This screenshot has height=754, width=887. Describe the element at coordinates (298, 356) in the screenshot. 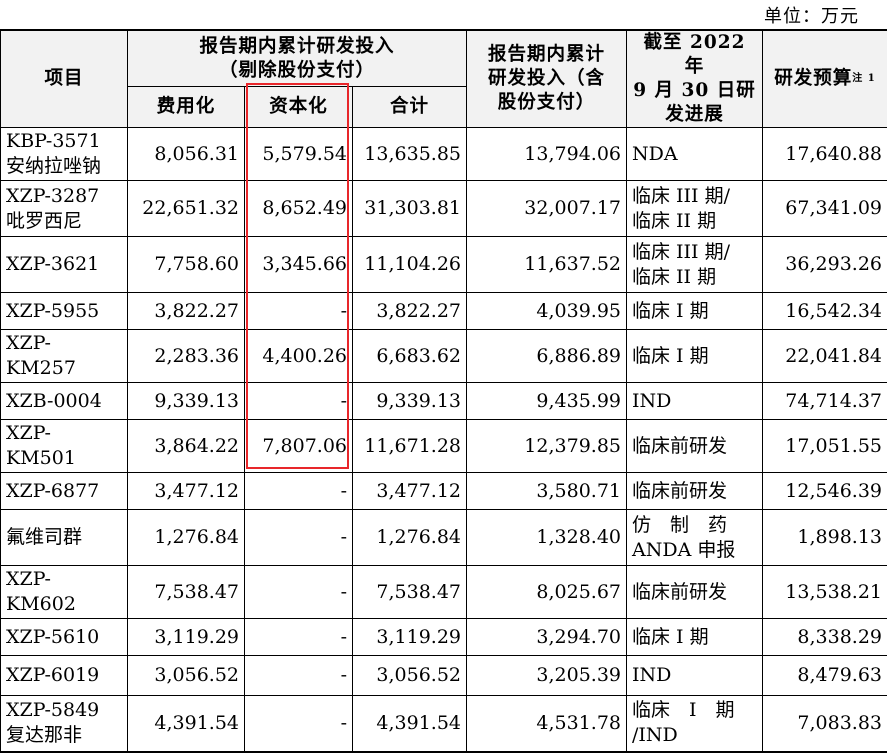

I see `capitalized-cell: 4,400.26` at that location.